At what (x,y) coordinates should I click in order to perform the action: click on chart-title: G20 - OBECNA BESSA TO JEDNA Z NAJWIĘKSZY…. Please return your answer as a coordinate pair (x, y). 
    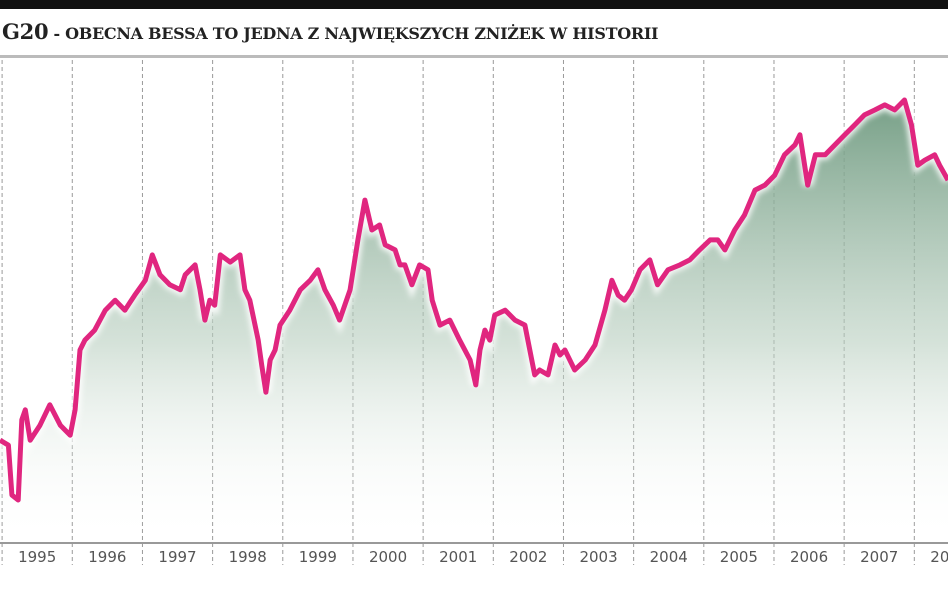
    Looking at the image, I should click on (330, 31).